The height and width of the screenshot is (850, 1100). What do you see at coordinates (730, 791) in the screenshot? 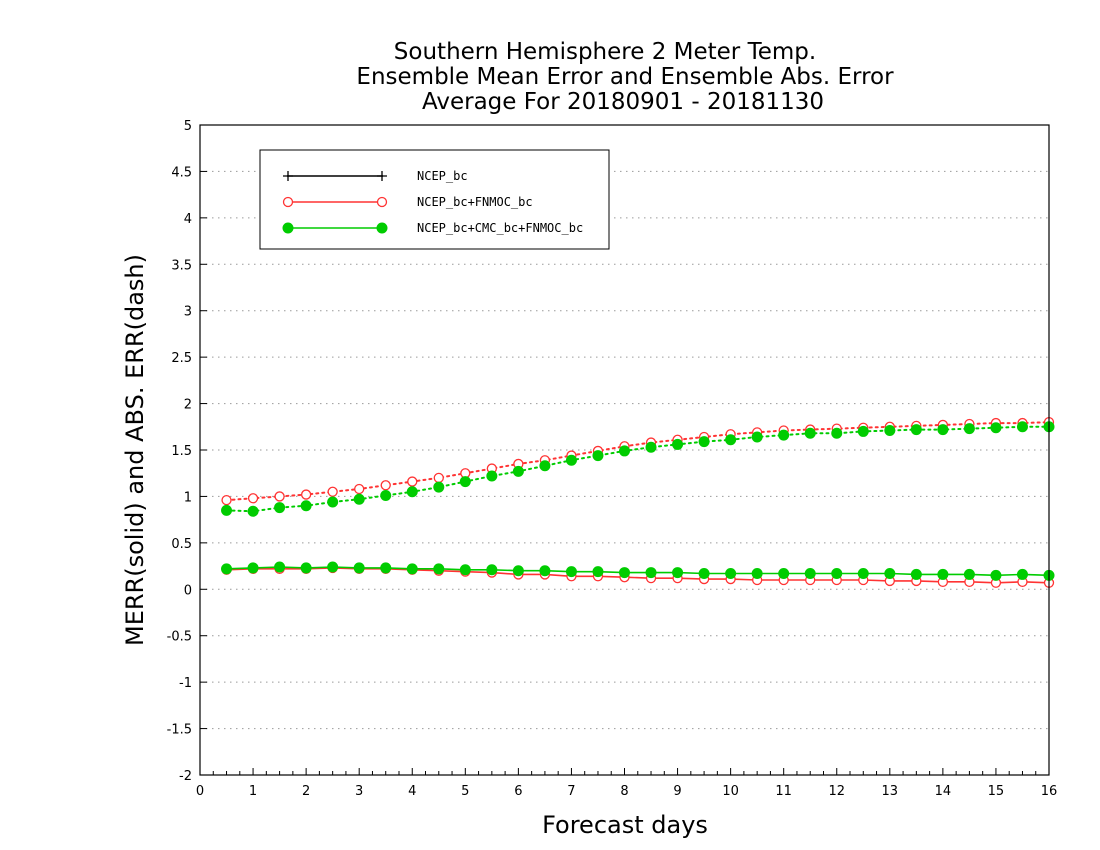
I see `x-tick-label: 10` at bounding box center [730, 791].